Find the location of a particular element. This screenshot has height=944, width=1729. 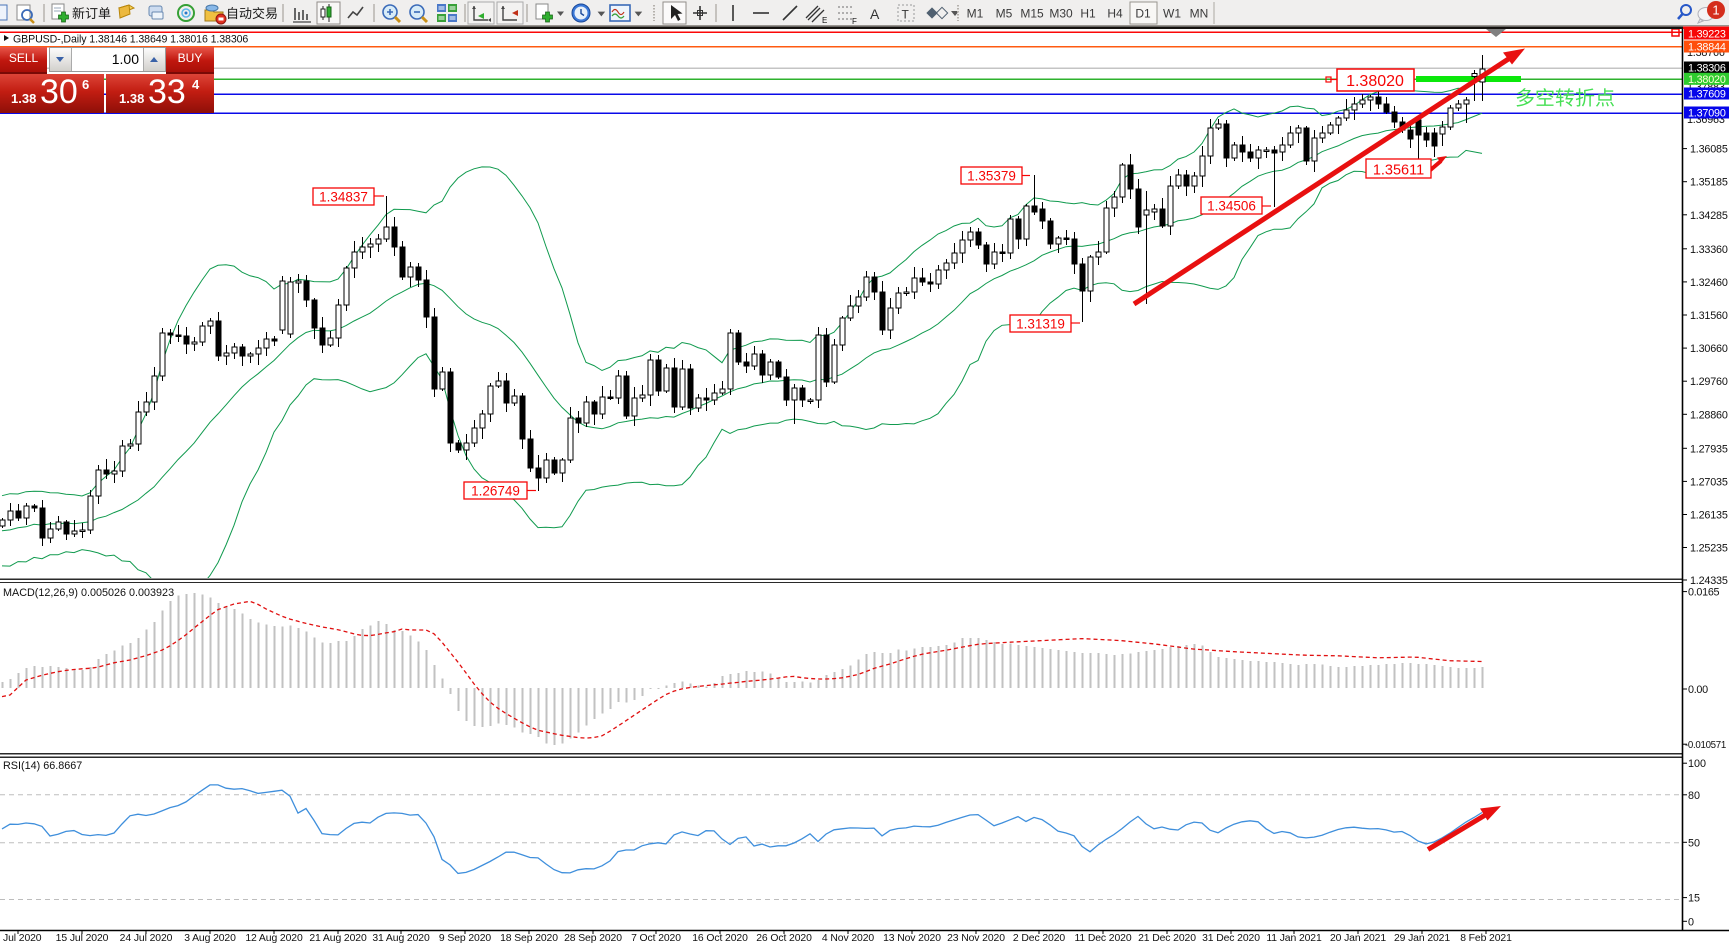

svg-text: 3 Aug 2020 is located at coordinates (210, 938).